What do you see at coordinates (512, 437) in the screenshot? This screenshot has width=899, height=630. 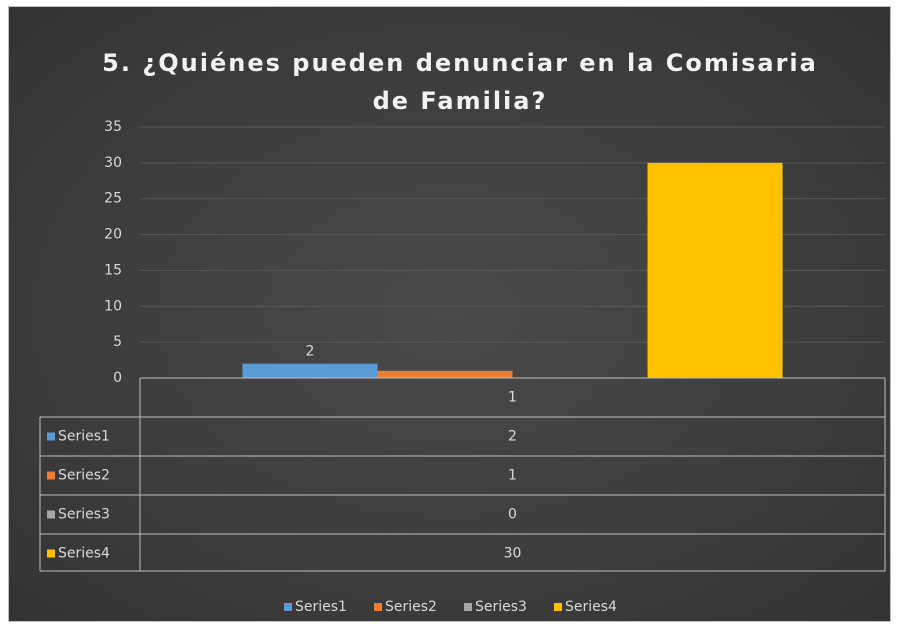 I see `table-value: 2` at bounding box center [512, 437].